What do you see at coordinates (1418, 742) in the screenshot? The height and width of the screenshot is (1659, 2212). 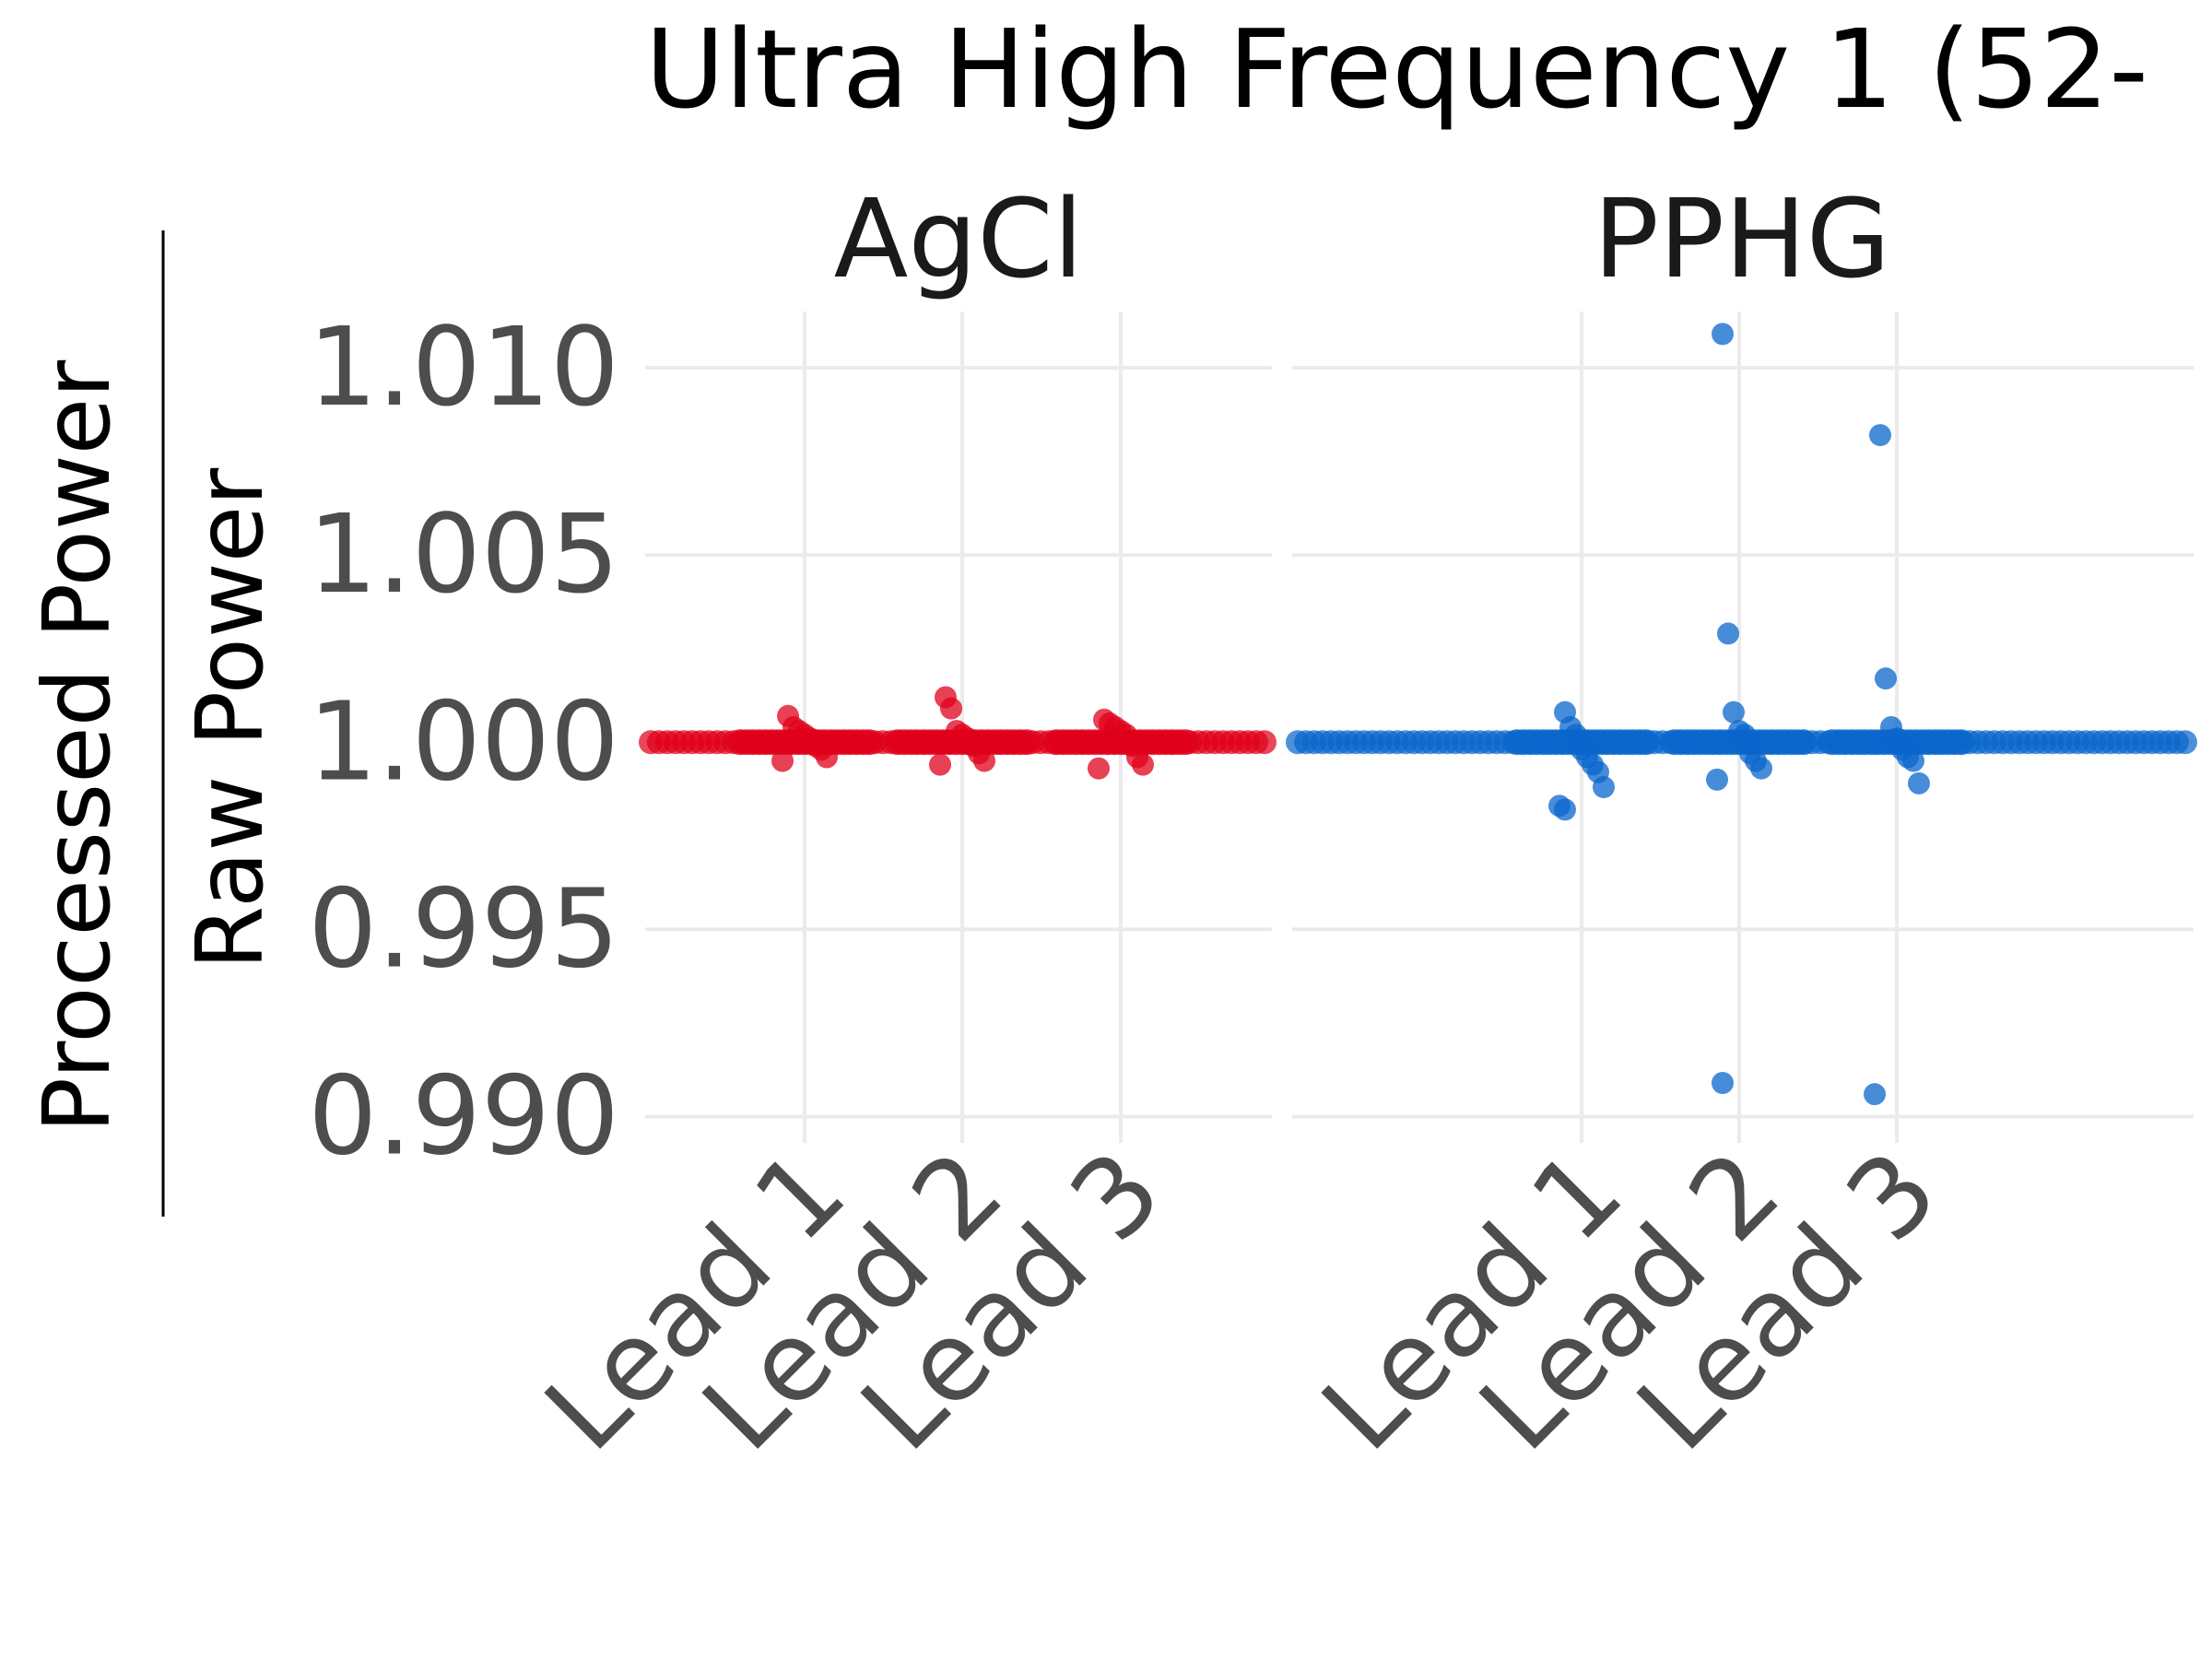 I see `baseline-layer` at bounding box center [1418, 742].